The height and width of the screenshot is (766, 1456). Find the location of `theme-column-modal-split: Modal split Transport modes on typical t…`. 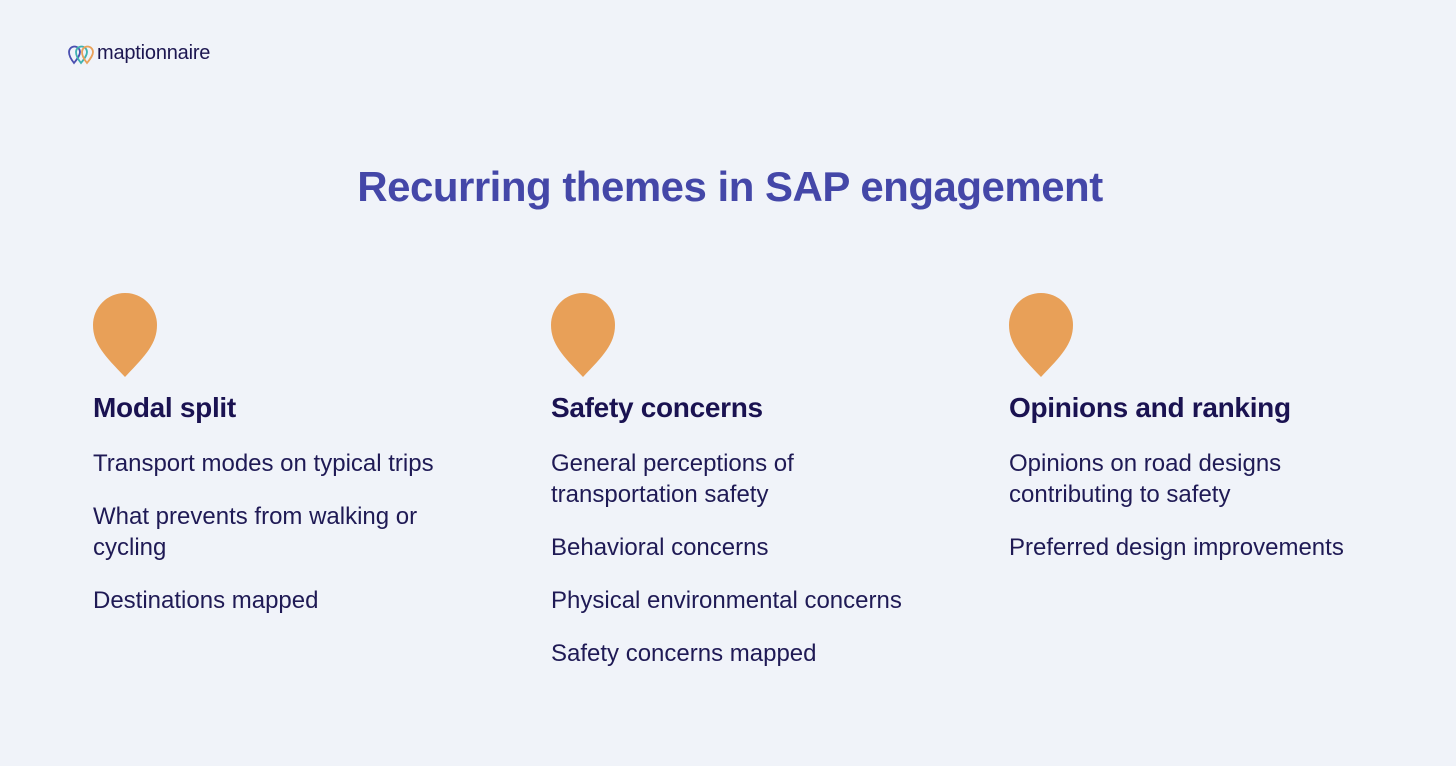

theme-column-modal-split: Modal split Transport modes on typical t… is located at coordinates (283, 454).